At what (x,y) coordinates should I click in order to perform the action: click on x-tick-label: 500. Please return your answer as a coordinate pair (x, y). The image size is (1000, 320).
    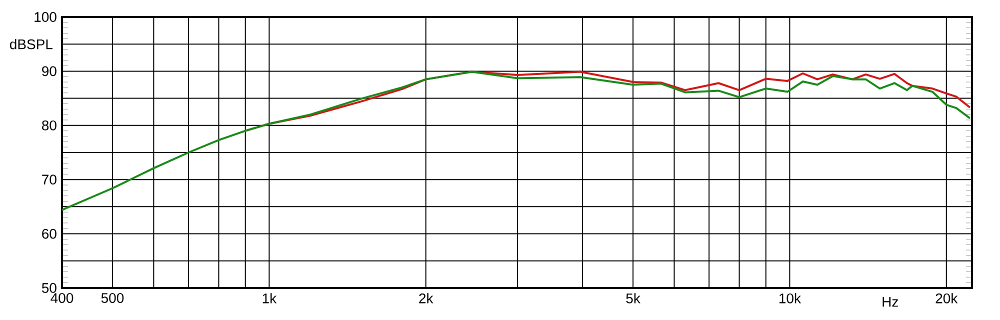
    Looking at the image, I should click on (112, 298).